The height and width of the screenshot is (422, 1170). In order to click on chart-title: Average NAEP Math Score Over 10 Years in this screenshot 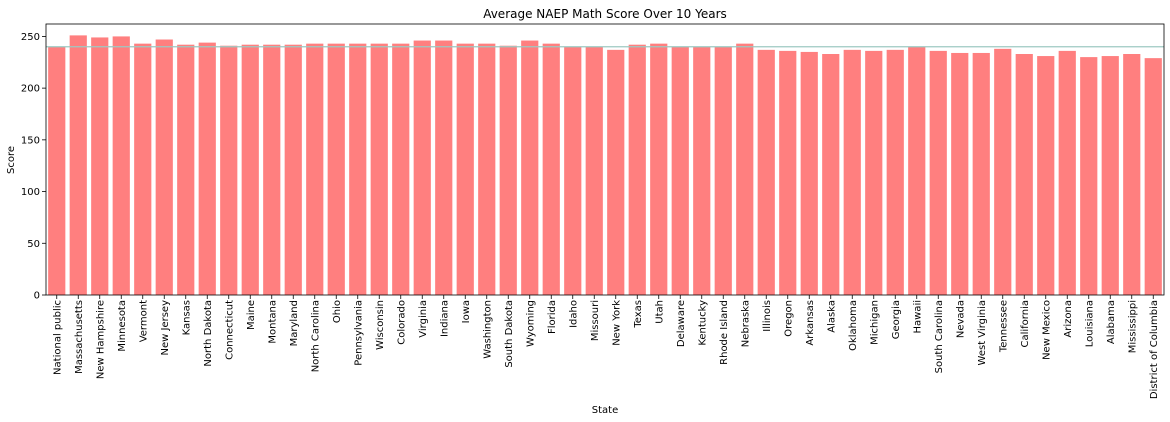, I will do `click(605, 14)`.